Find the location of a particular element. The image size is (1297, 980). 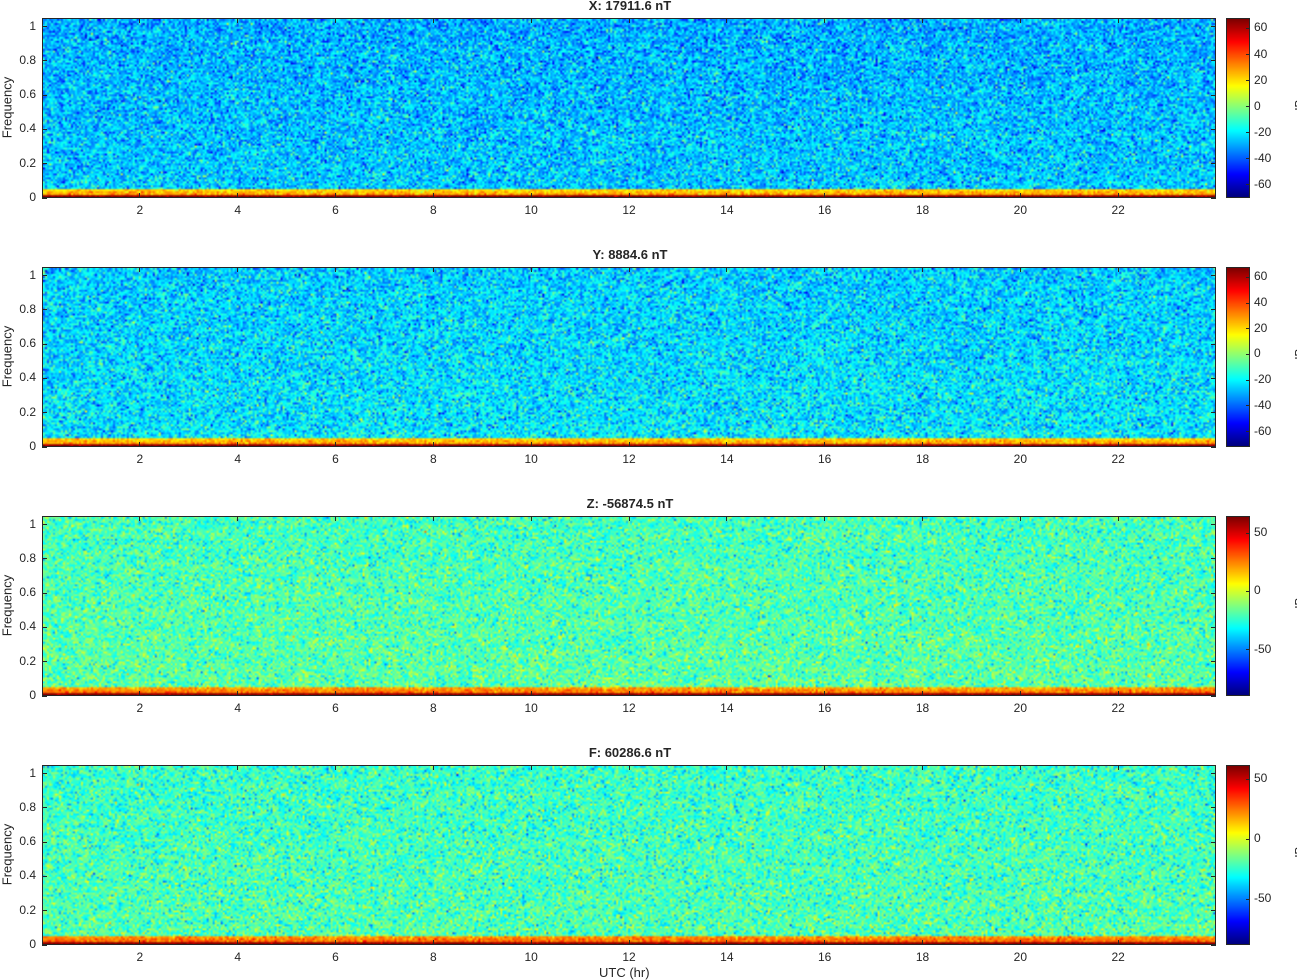

colorbar is located at coordinates (1238, 855).